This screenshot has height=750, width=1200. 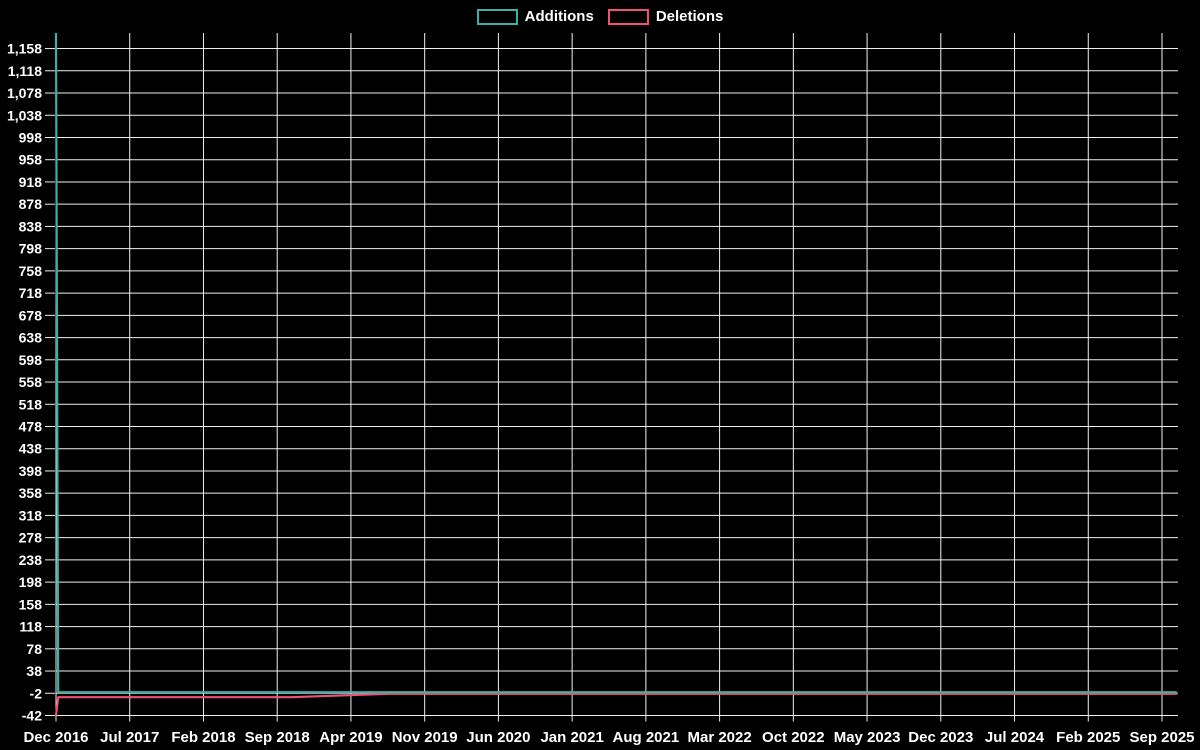 I want to click on y-tick-label: 198, so click(x=31, y=582).